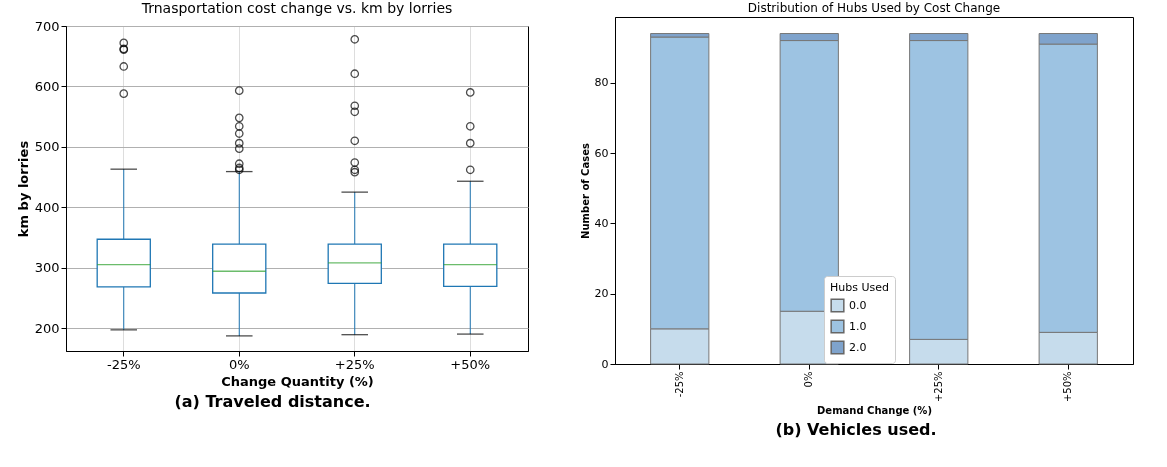 The height and width of the screenshot is (467, 1167). Describe the element at coordinates (297, 381) in the screenshot. I see `x-axis-title: Change Quantity (%)` at that location.